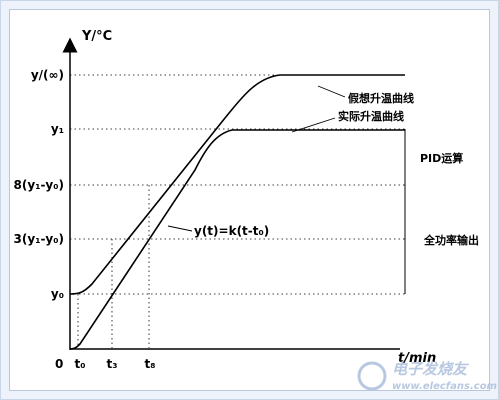  Describe the element at coordinates (417, 358) in the screenshot. I see `x-axis-label: t/min` at that location.